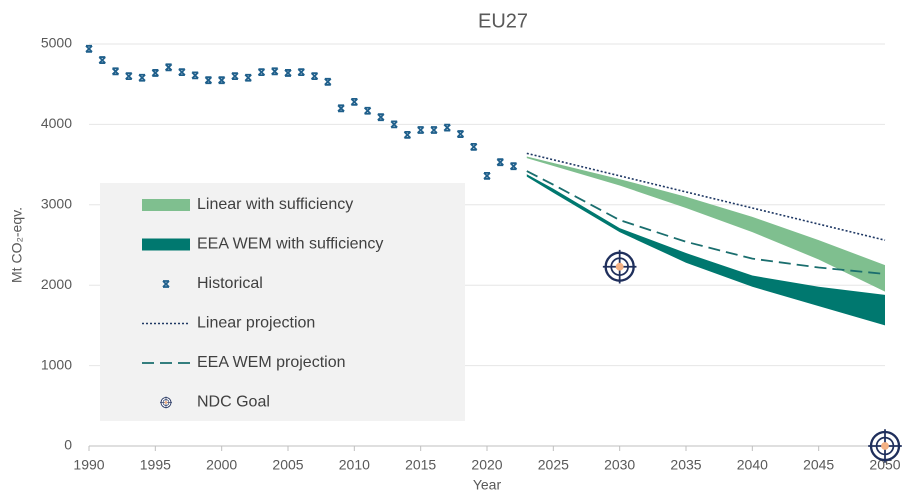 The image size is (903, 494). What do you see at coordinates (287, 465) in the screenshot?
I see `x-tick-label: 2005` at bounding box center [287, 465].